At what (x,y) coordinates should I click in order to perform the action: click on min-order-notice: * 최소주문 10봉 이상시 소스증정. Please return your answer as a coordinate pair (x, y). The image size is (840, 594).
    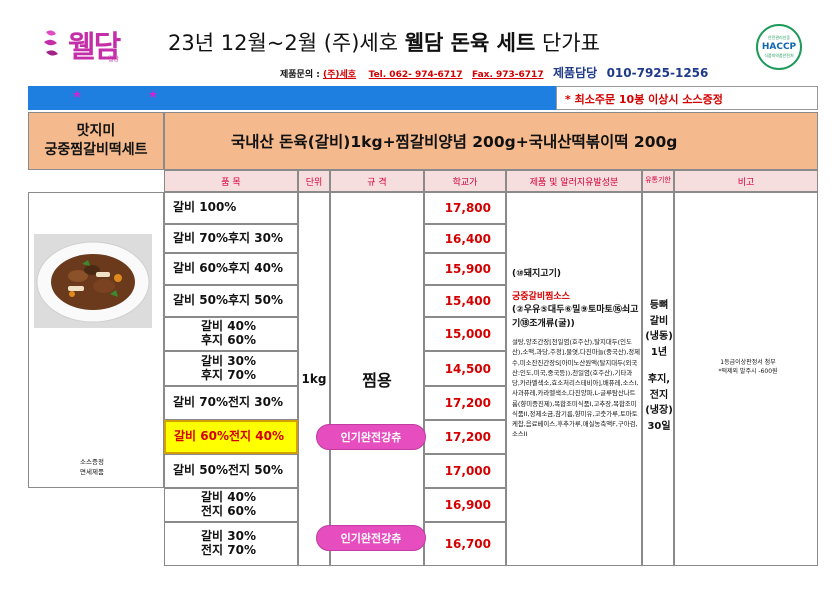
    Looking at the image, I should click on (687, 98).